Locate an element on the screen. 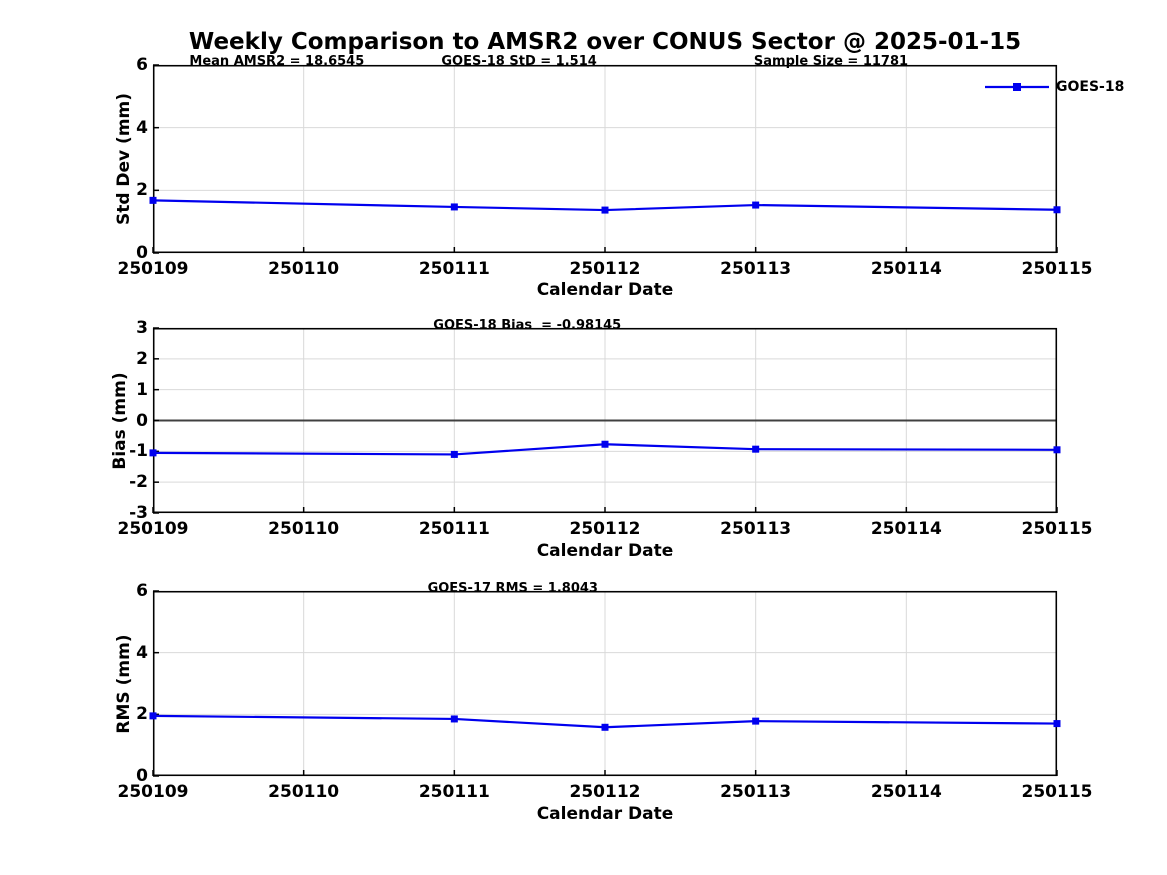 The image size is (1167, 875). legend-label: GOES-18 is located at coordinates (1090, 87).